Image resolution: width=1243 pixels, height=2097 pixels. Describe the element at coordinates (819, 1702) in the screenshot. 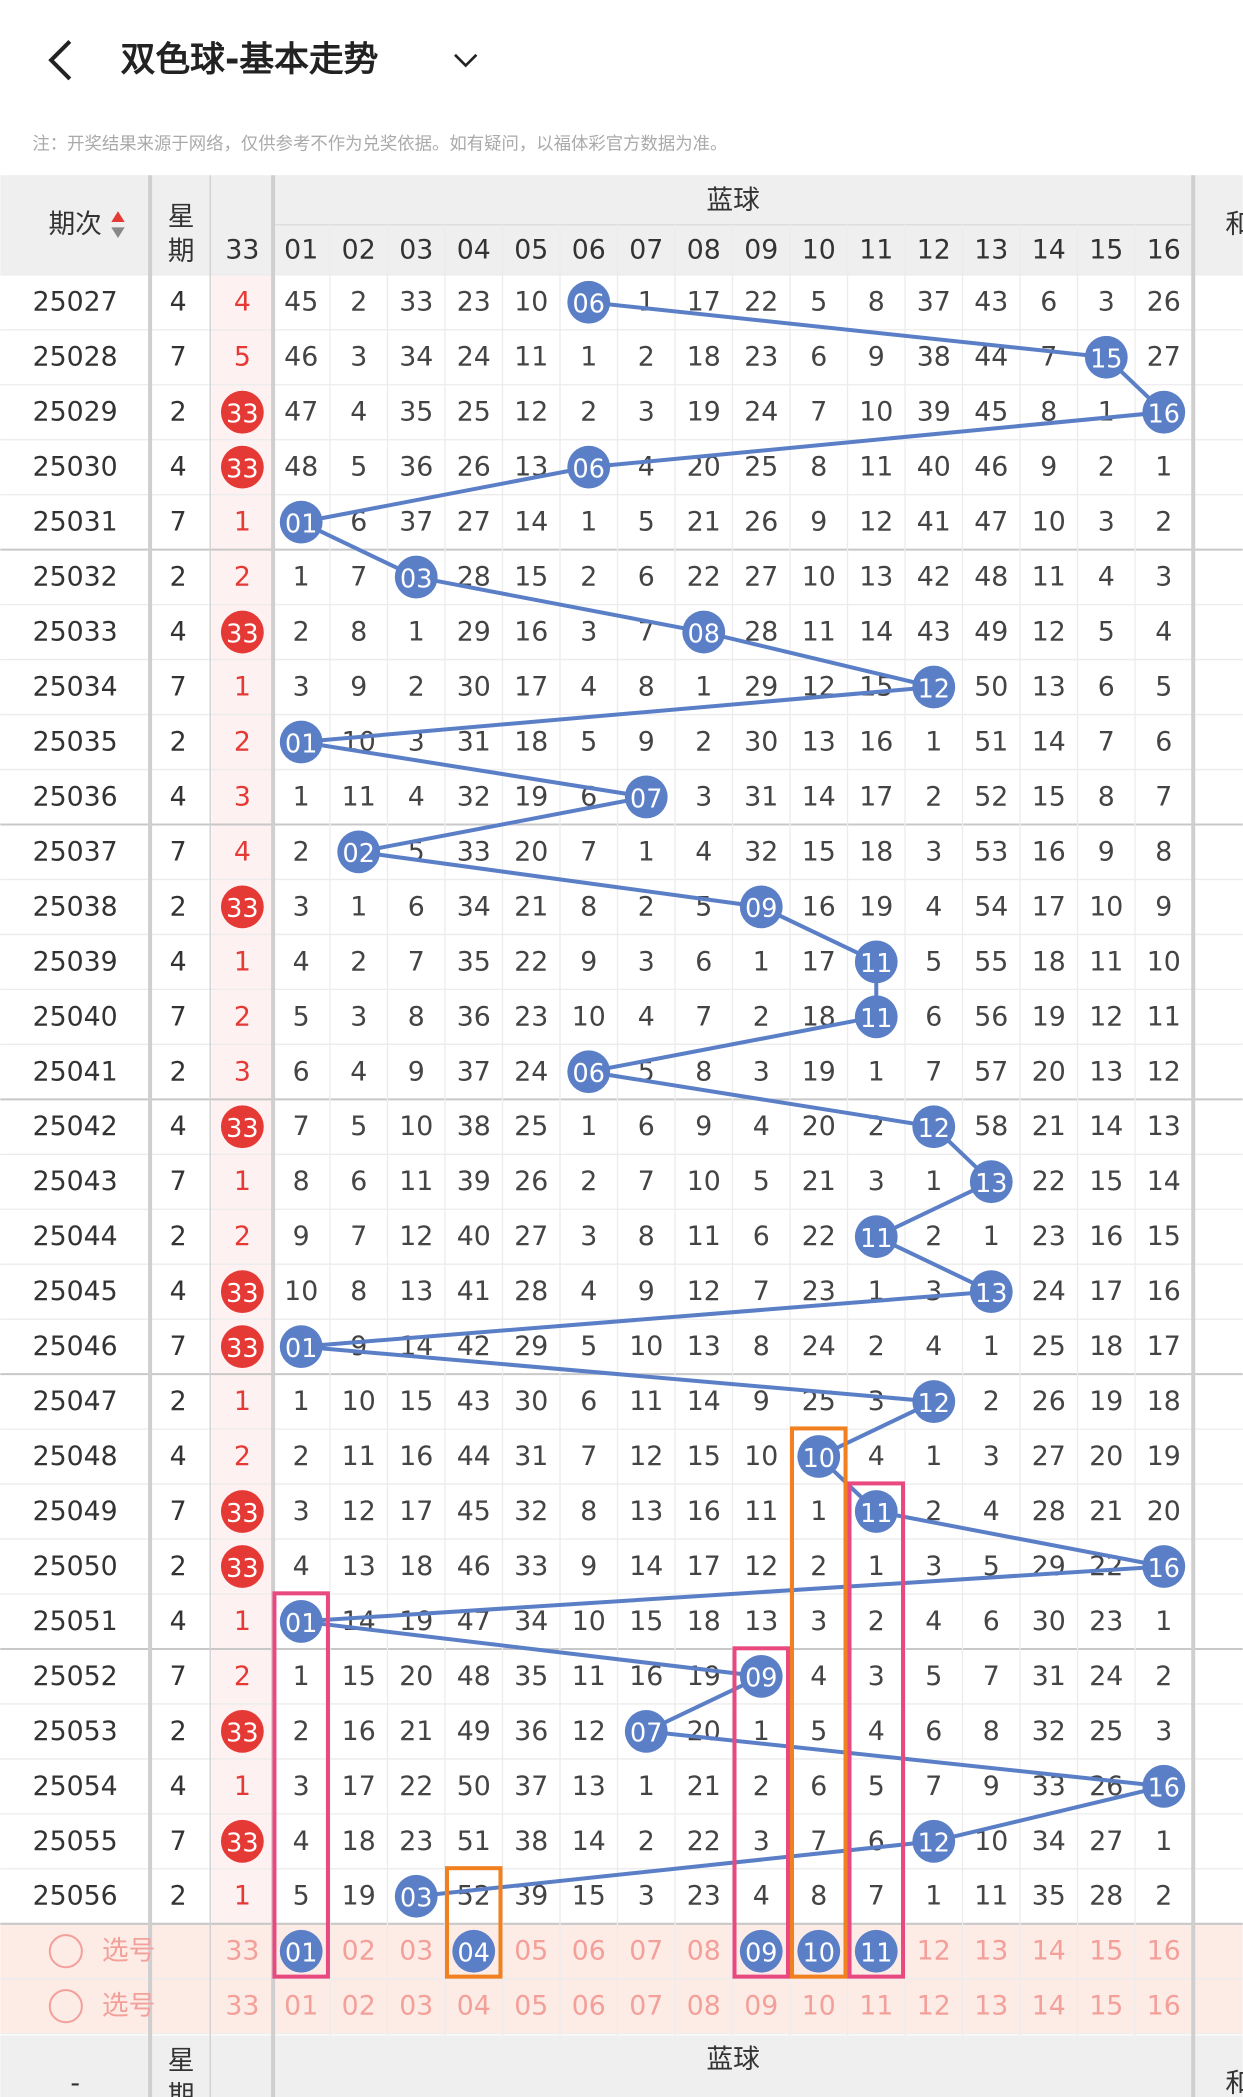

I see `highlight-box` at that location.